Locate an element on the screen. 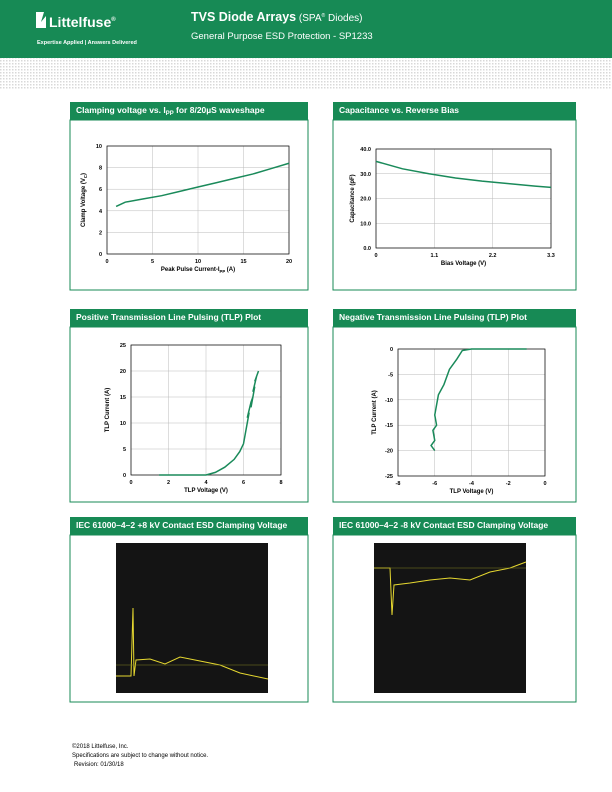  y-tick-label: -20 is located at coordinates (389, 452).